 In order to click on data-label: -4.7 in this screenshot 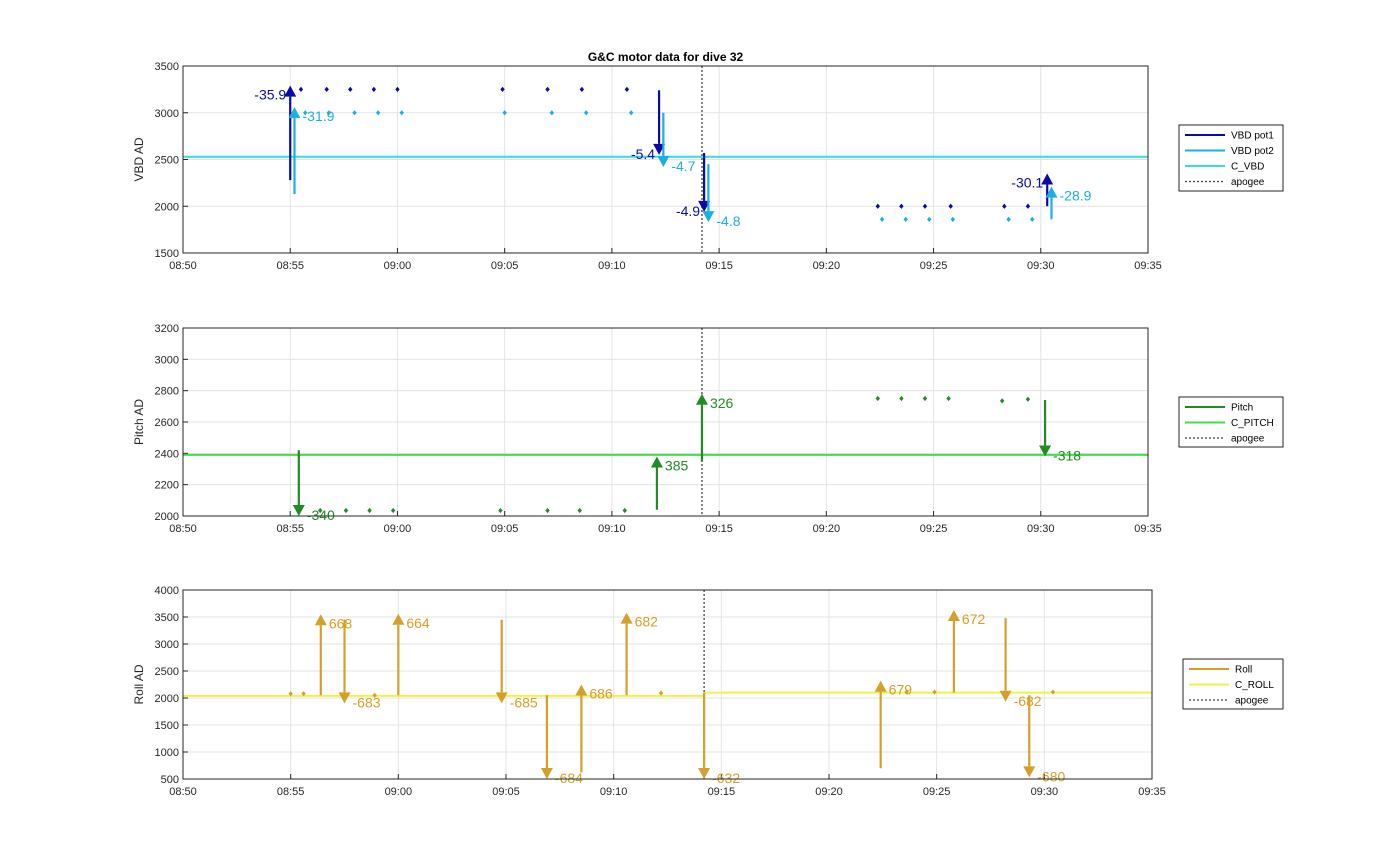, I will do `click(683, 166)`.